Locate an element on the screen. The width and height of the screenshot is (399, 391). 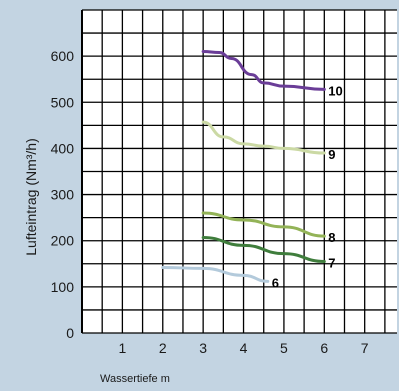
x-tick-label: 5 is located at coordinates (284, 348).